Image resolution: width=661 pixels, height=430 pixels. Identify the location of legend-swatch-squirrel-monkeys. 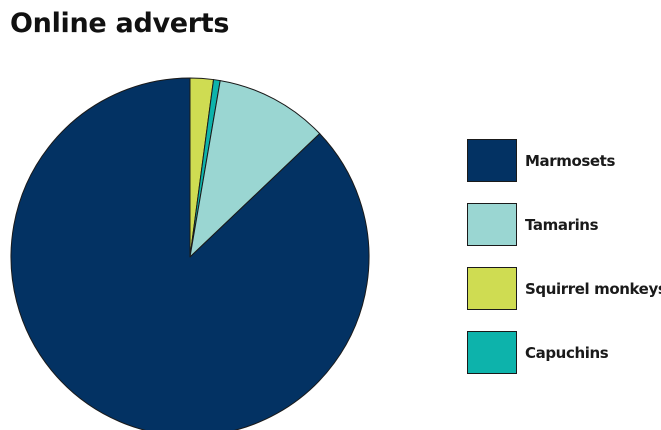
(492, 288).